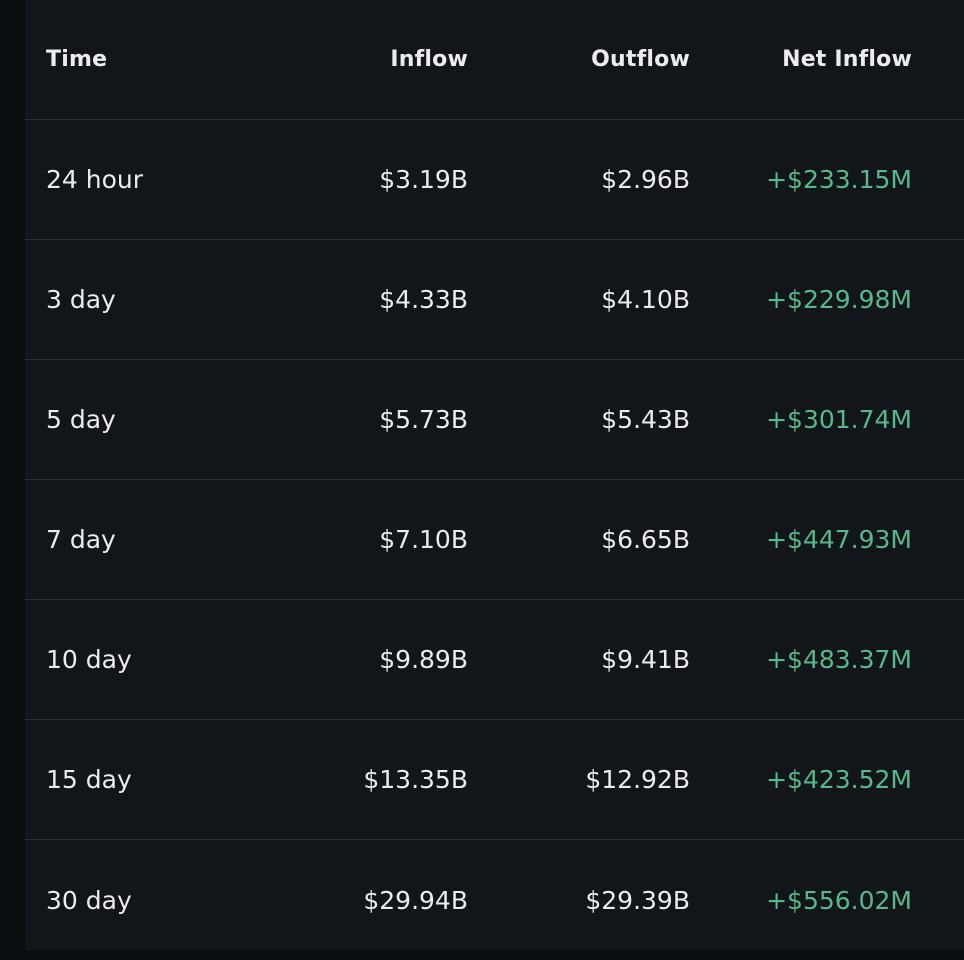 The width and height of the screenshot is (964, 960). What do you see at coordinates (645, 659) in the screenshot?
I see `outflow-cell: $9.41B` at bounding box center [645, 659].